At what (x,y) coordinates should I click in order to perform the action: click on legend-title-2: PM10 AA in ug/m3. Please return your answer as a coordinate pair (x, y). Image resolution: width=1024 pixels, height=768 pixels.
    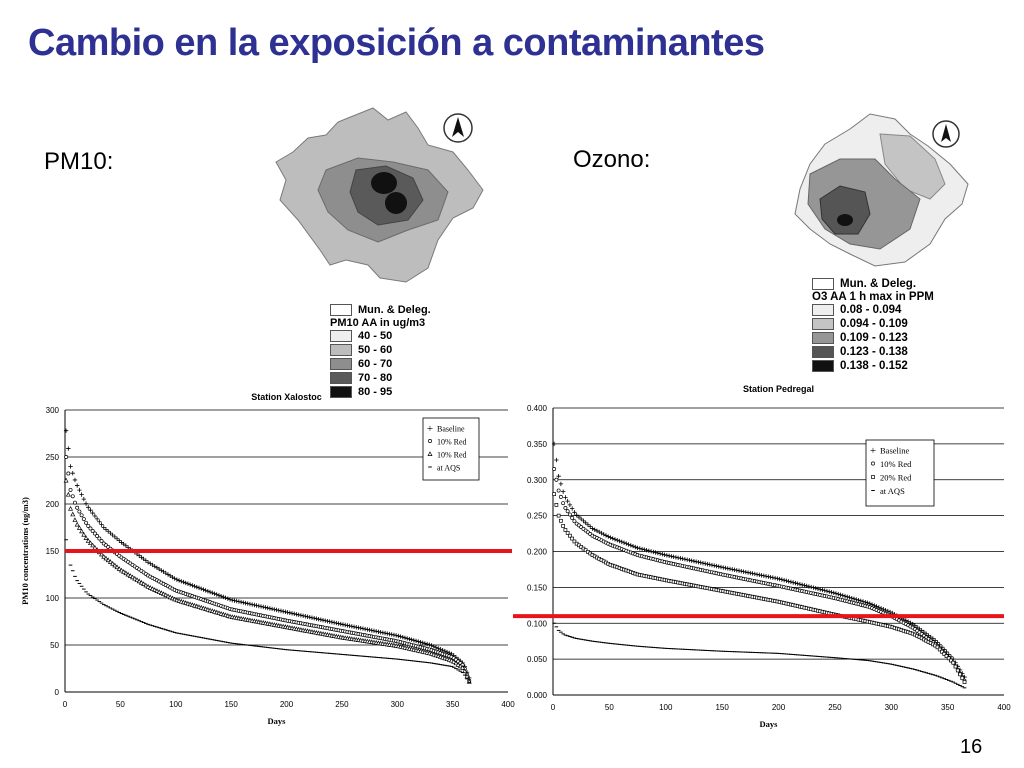
    Looking at the image, I should click on (378, 323).